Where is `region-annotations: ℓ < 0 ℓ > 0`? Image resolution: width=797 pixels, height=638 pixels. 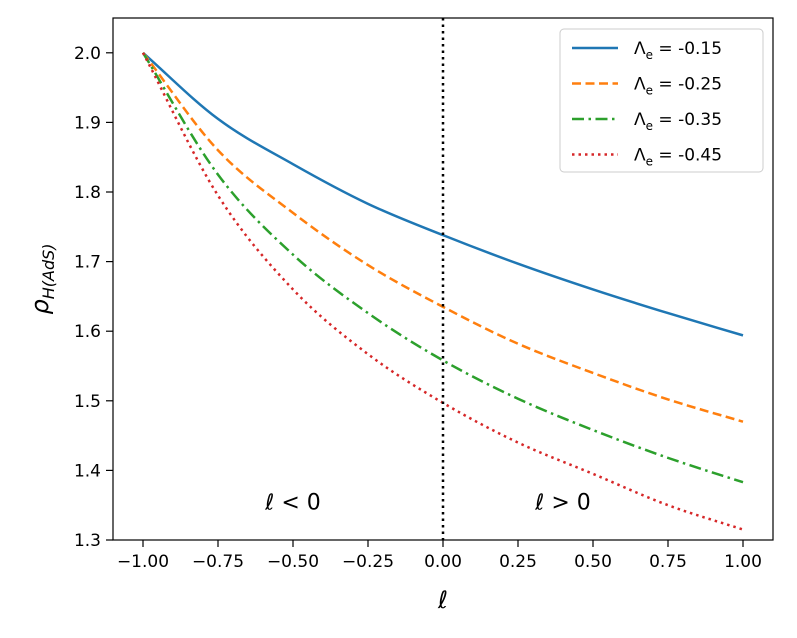 region-annotations: ℓ < 0 ℓ > 0 is located at coordinates (427, 503).